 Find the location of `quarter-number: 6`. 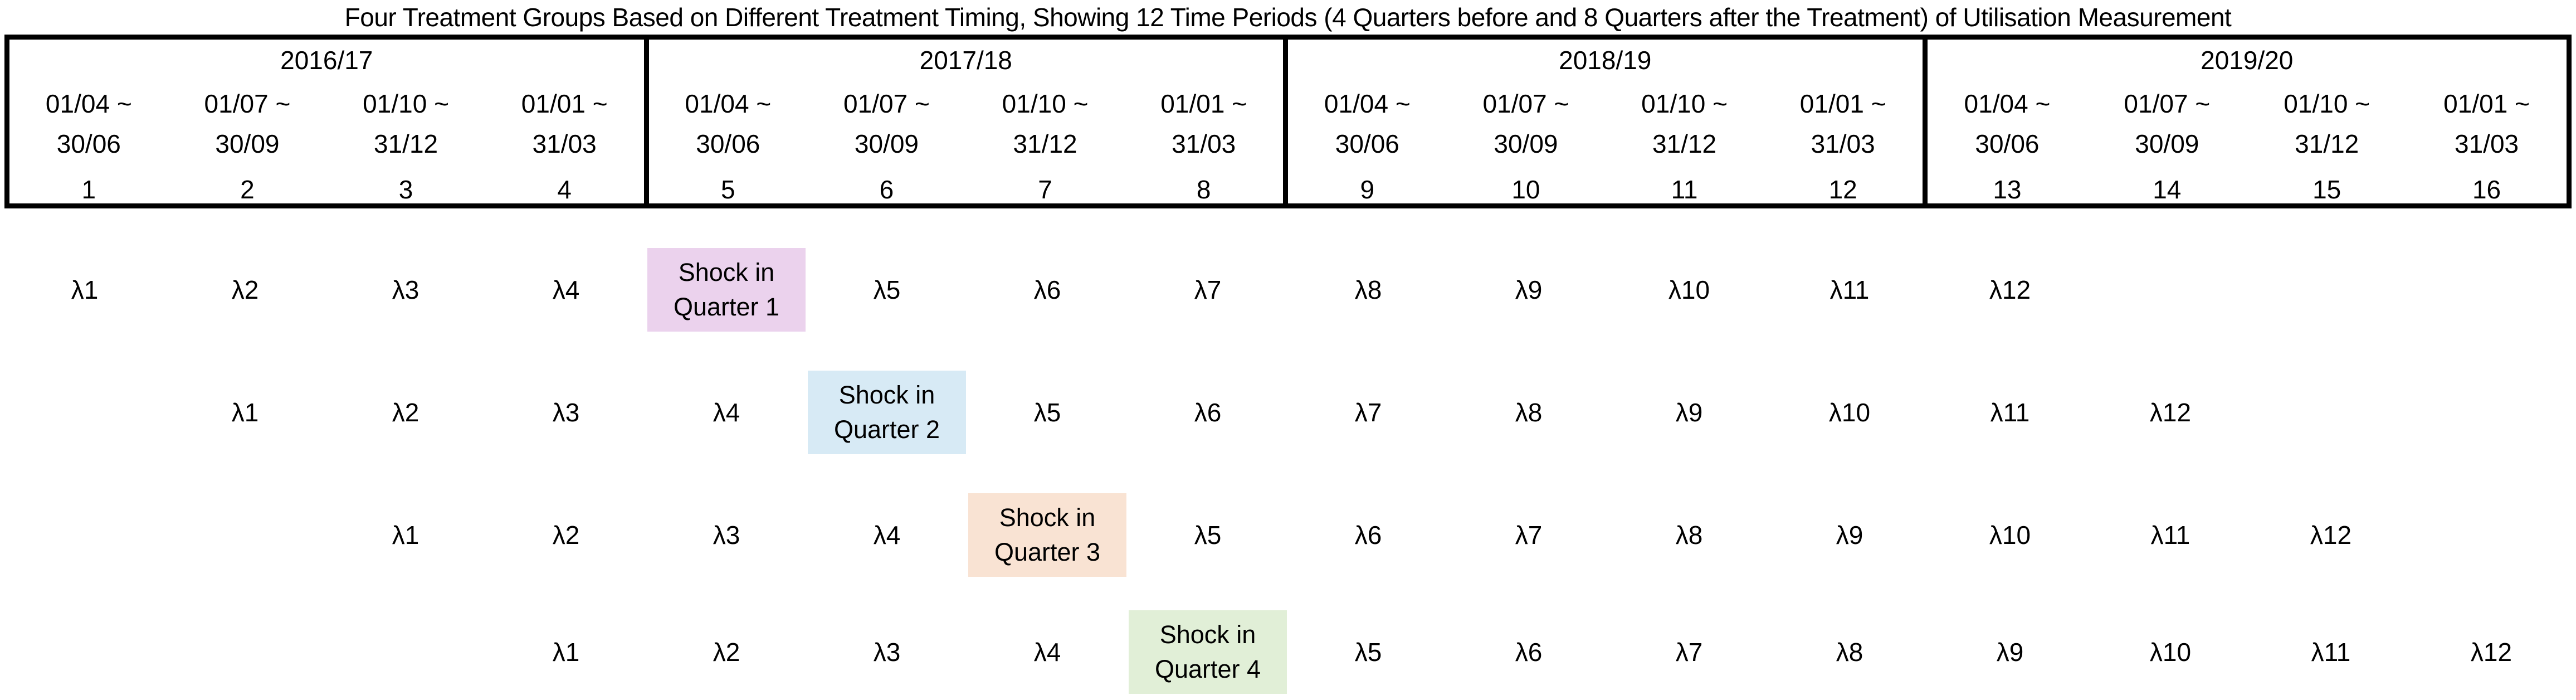

quarter-number: 6 is located at coordinates (886, 189).